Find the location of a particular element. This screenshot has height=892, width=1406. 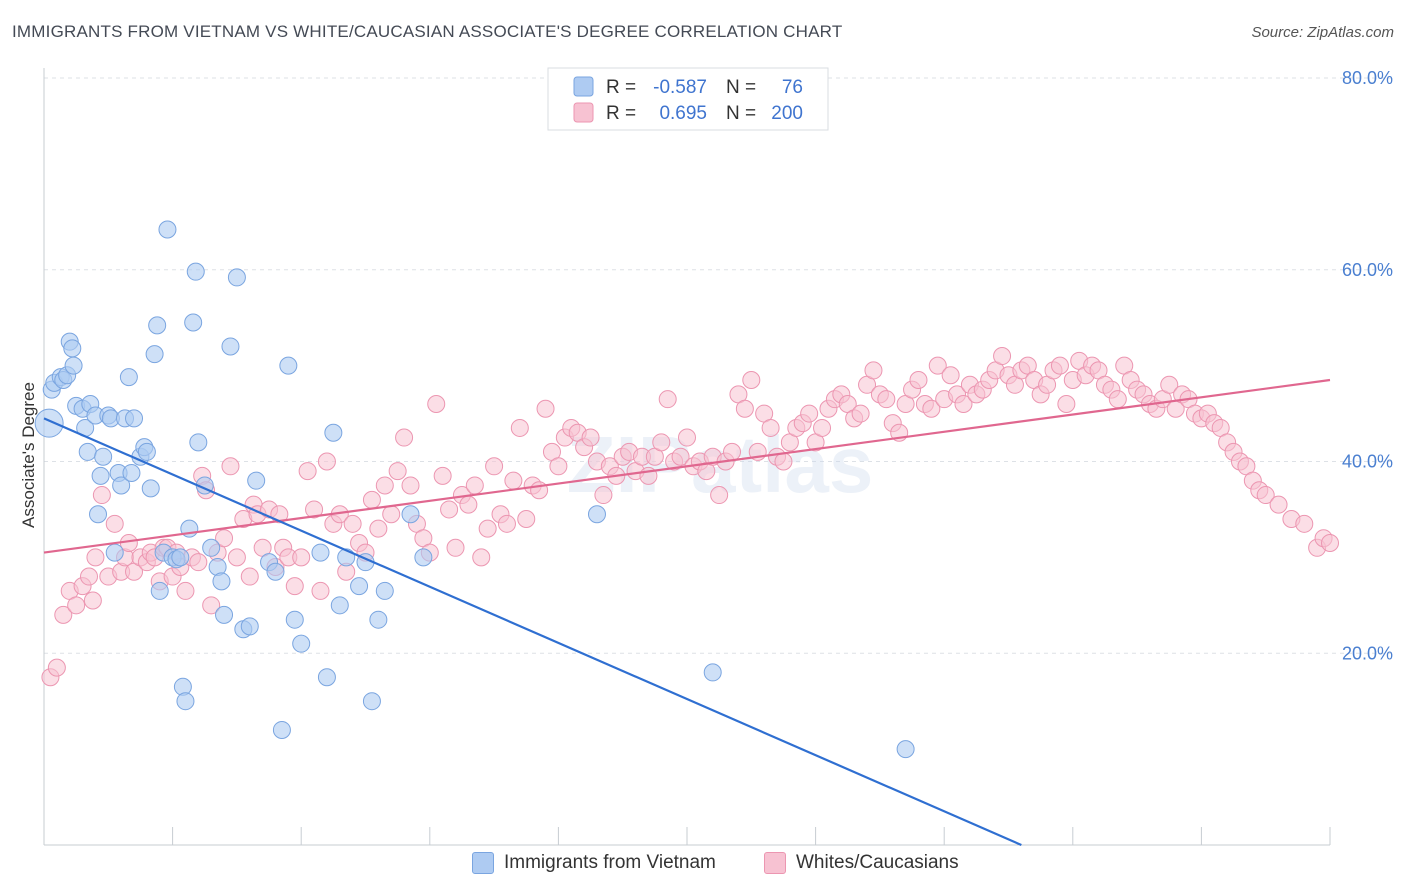

legend-item-whites: Whites/Caucasians is located at coordinates (861, 863).